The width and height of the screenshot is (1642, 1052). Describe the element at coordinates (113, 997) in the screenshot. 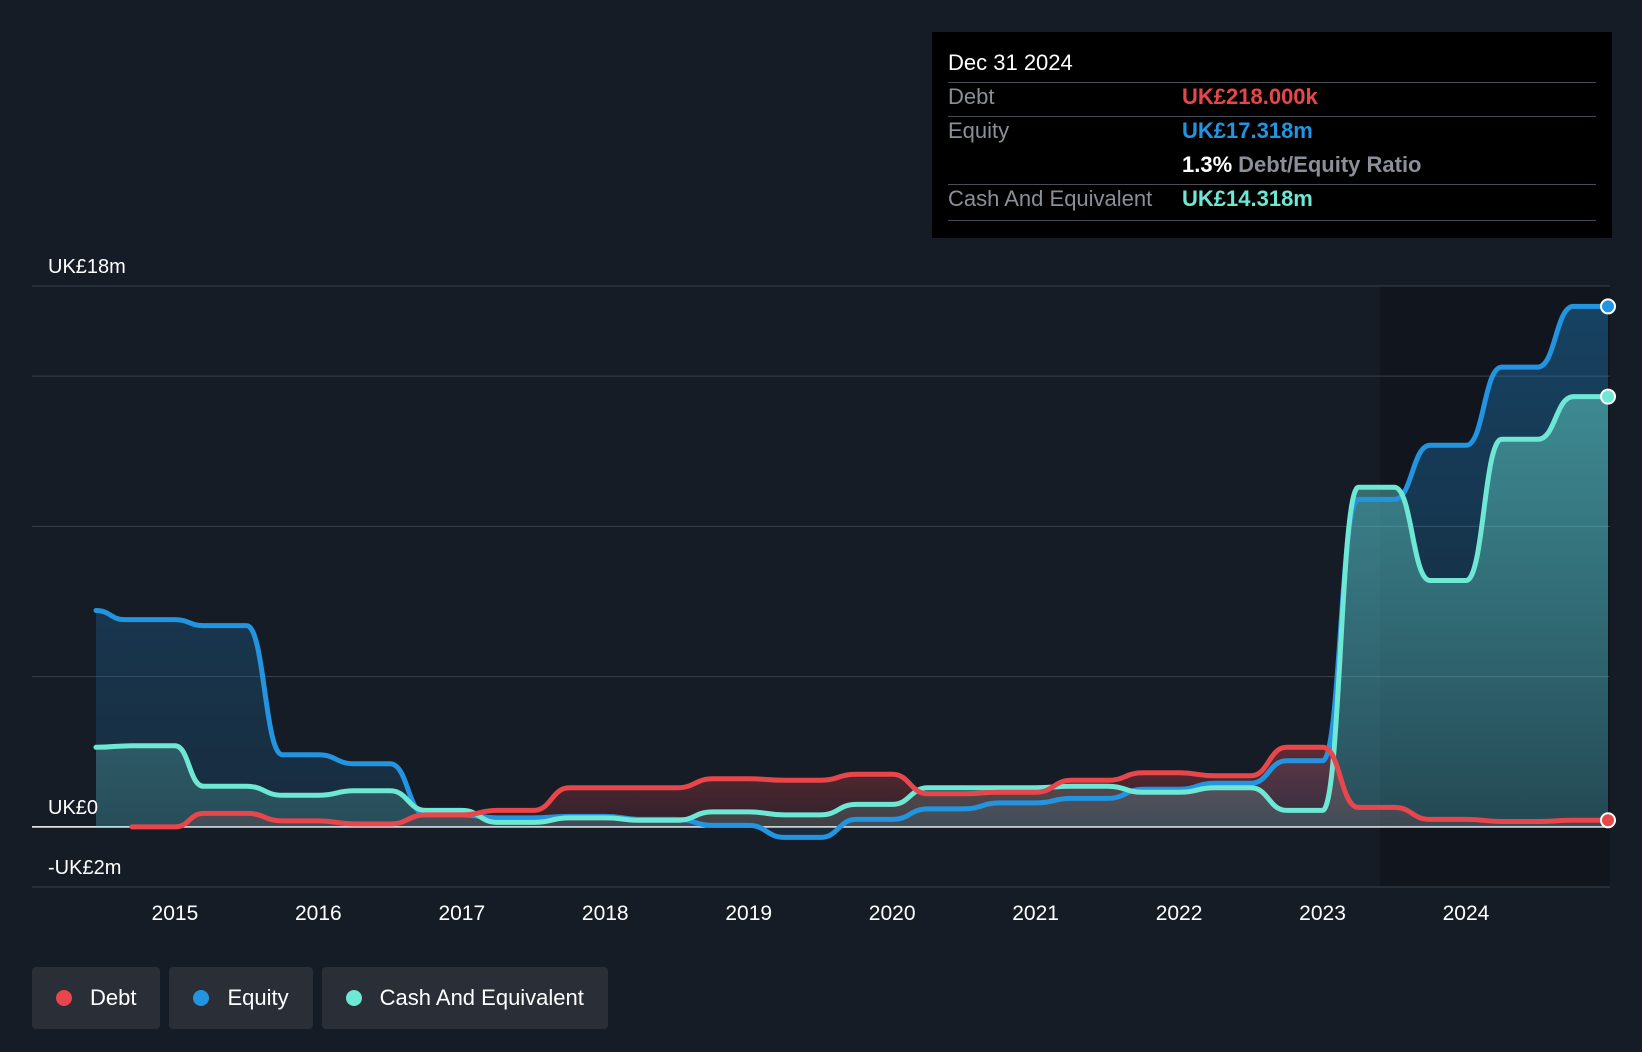

I see `legend-label-debt: Debt` at that location.